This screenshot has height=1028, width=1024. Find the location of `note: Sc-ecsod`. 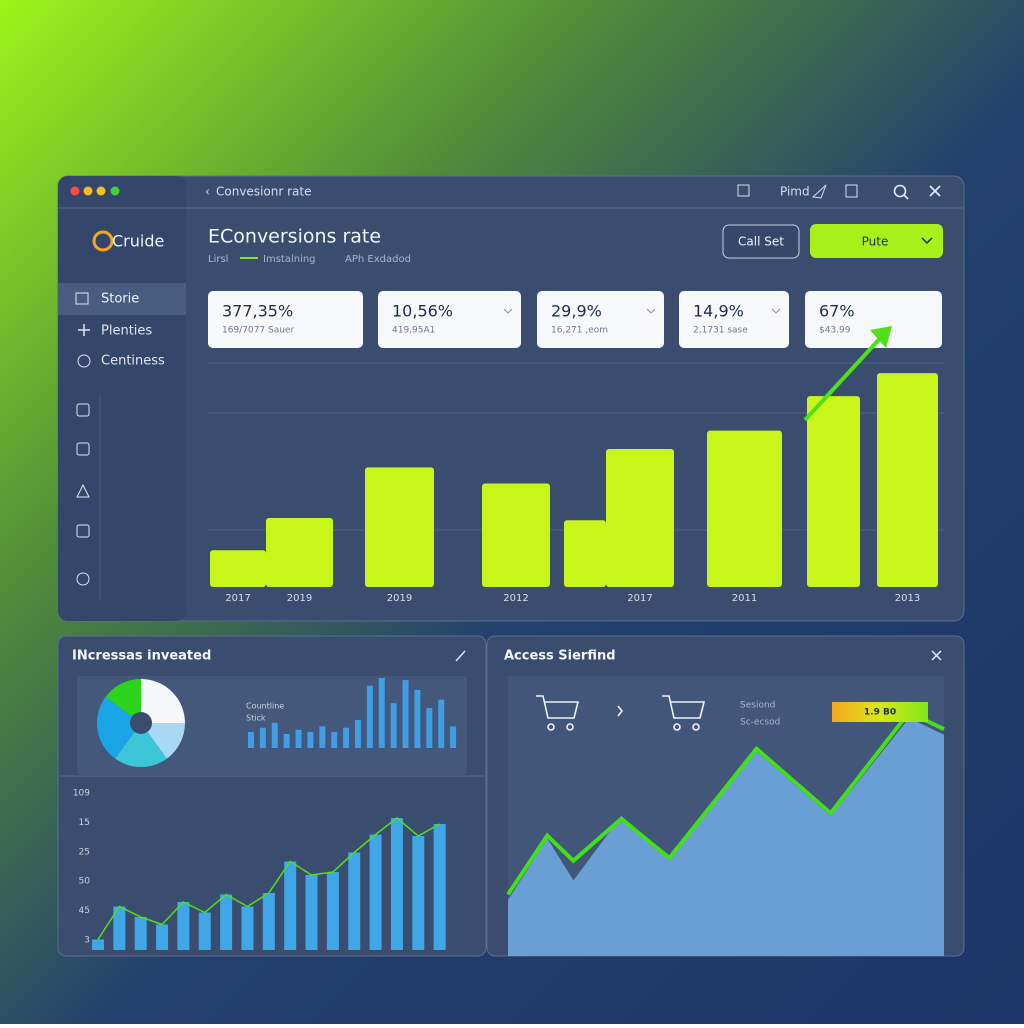

note: Sc-ecsod is located at coordinates (760, 723).